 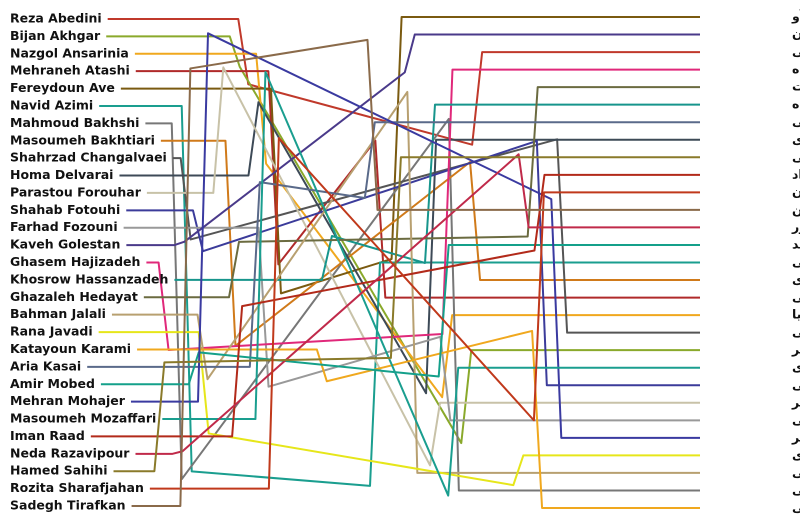 What do you see at coordinates (56, 18) in the screenshot?
I see `left-name: Reza Abedini` at bounding box center [56, 18].